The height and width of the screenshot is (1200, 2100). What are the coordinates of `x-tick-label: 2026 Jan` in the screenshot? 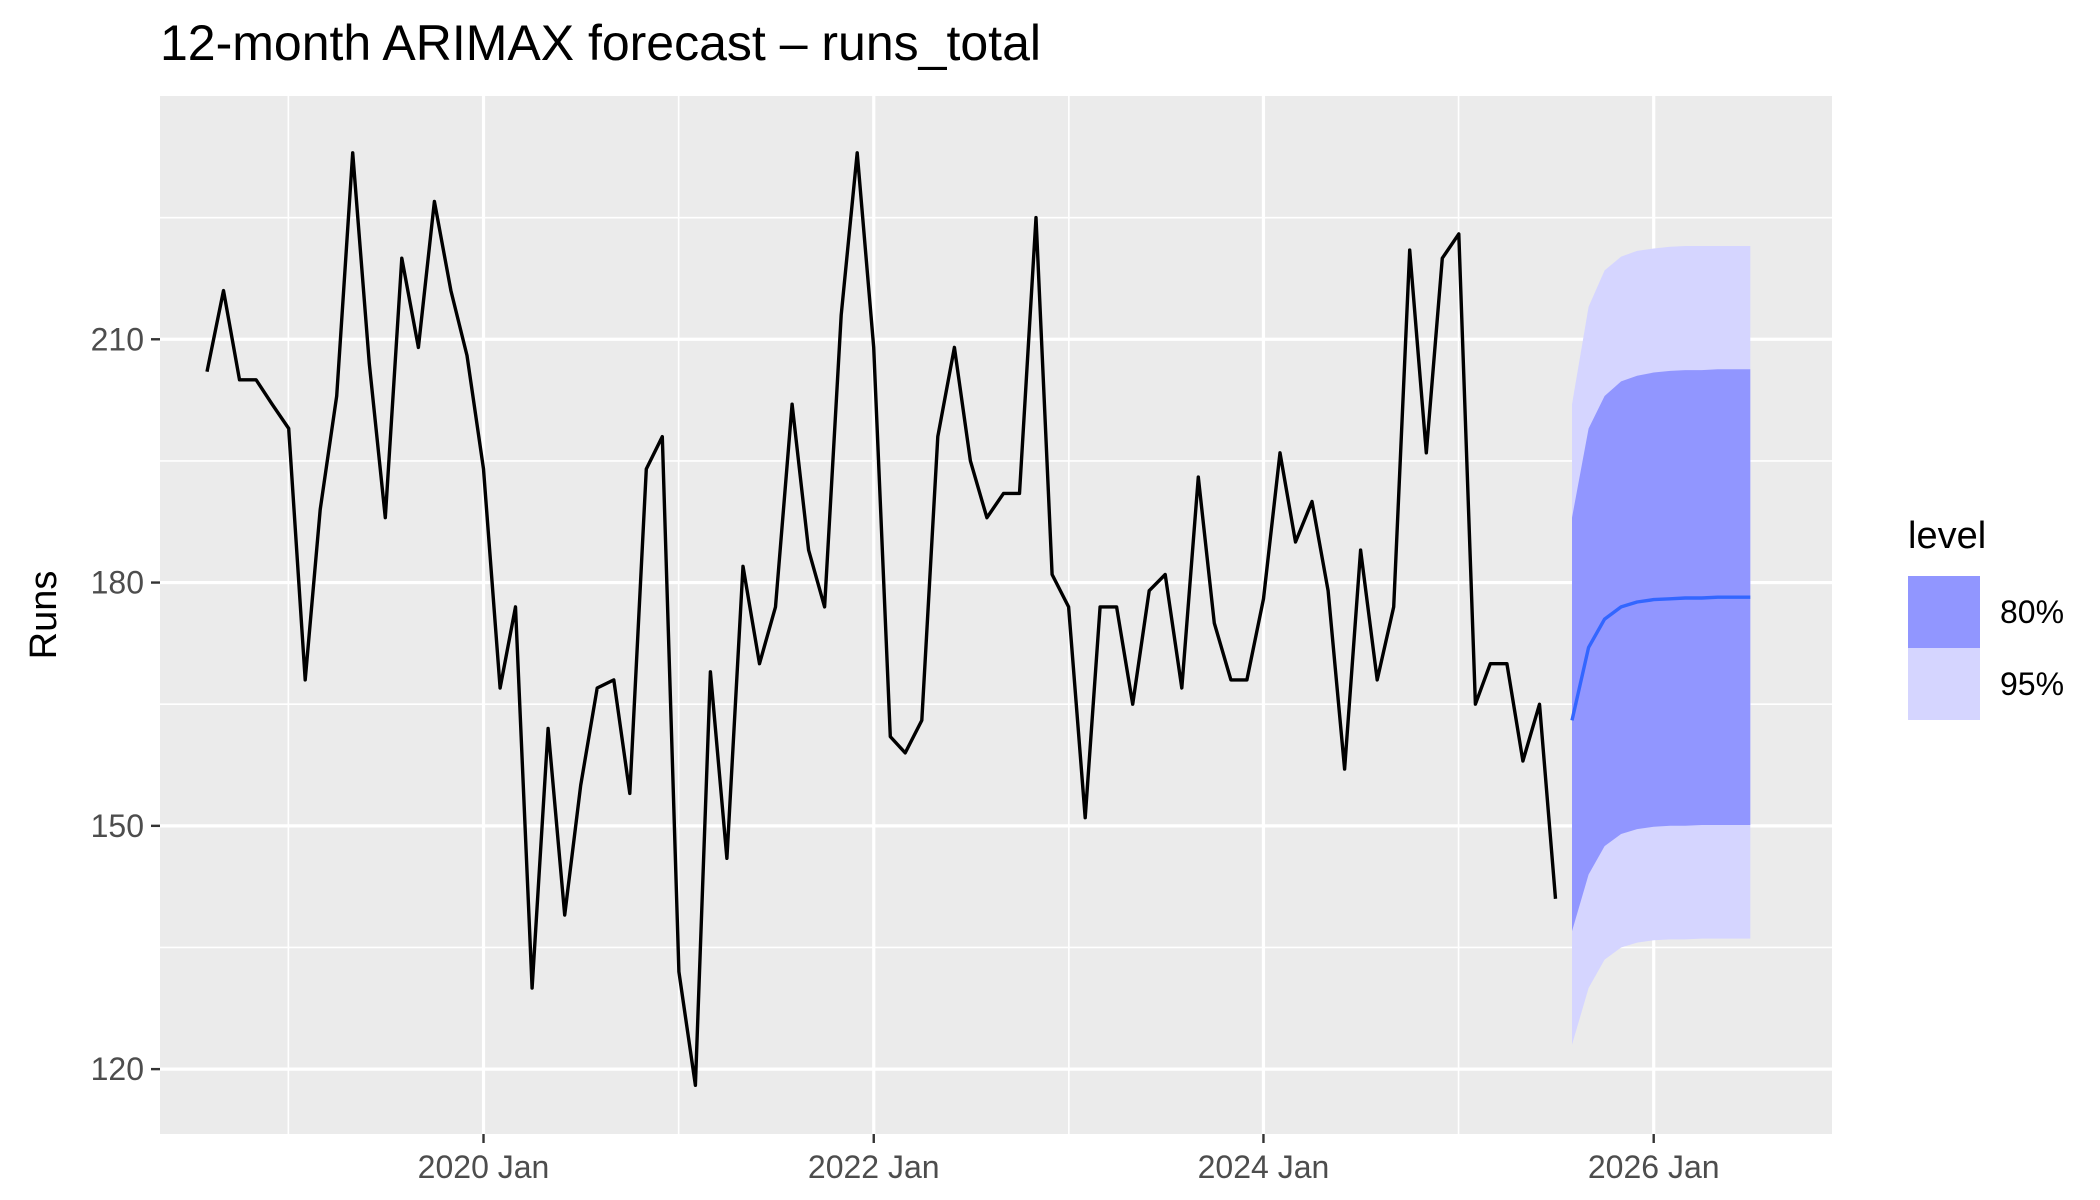 It's located at (1654, 1167).